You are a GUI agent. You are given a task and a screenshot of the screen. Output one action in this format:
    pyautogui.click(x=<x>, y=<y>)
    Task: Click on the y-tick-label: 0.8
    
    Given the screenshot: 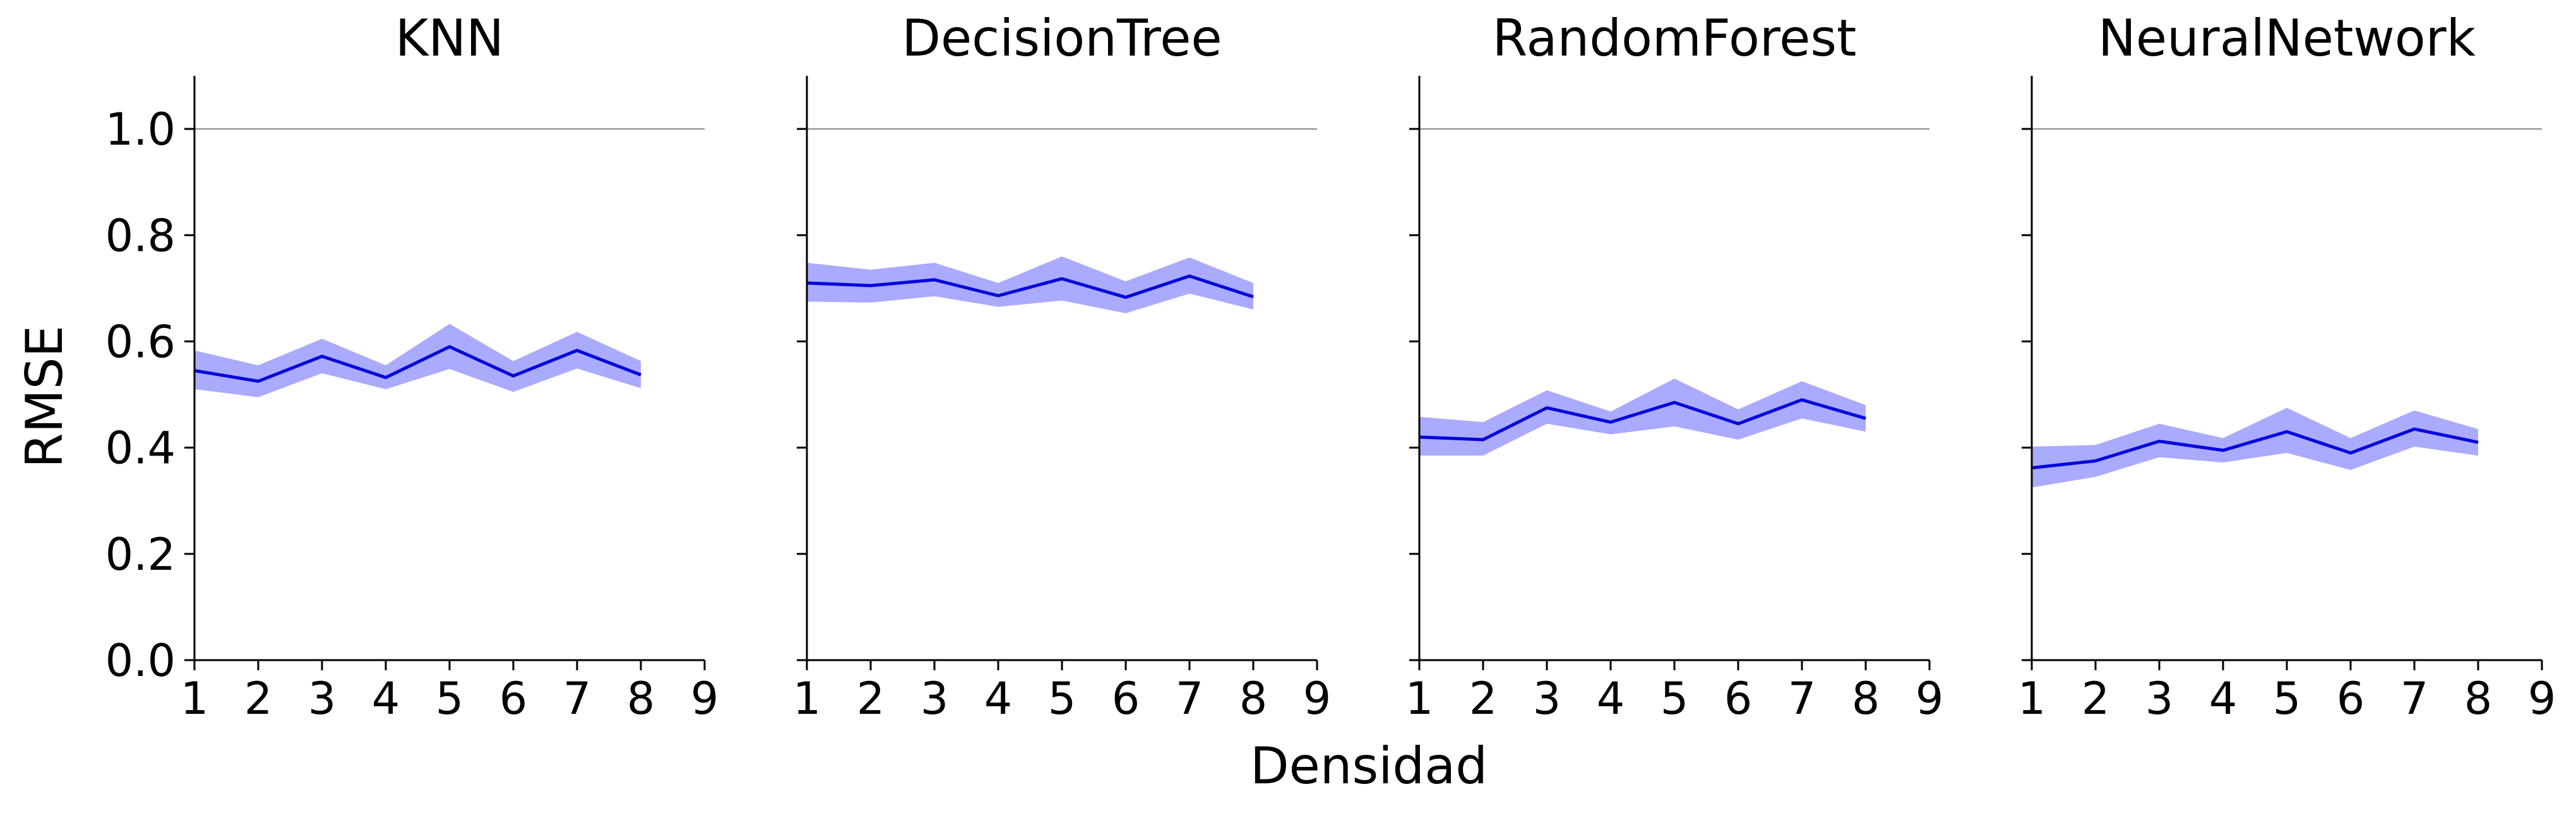 What is the action you would take?
    pyautogui.click(x=140, y=236)
    